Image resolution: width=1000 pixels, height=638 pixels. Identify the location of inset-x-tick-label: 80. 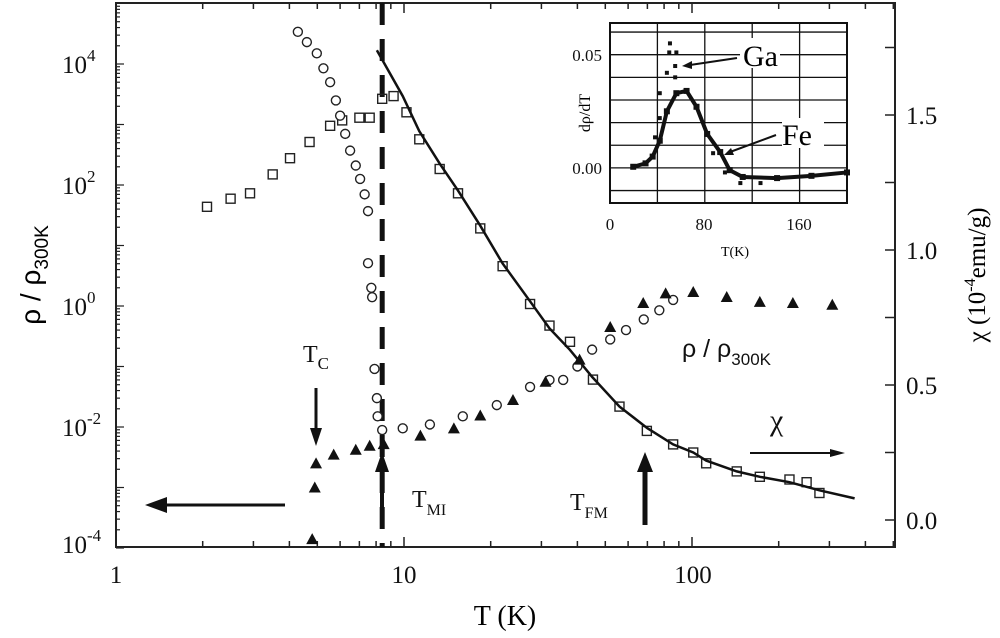
(704, 224).